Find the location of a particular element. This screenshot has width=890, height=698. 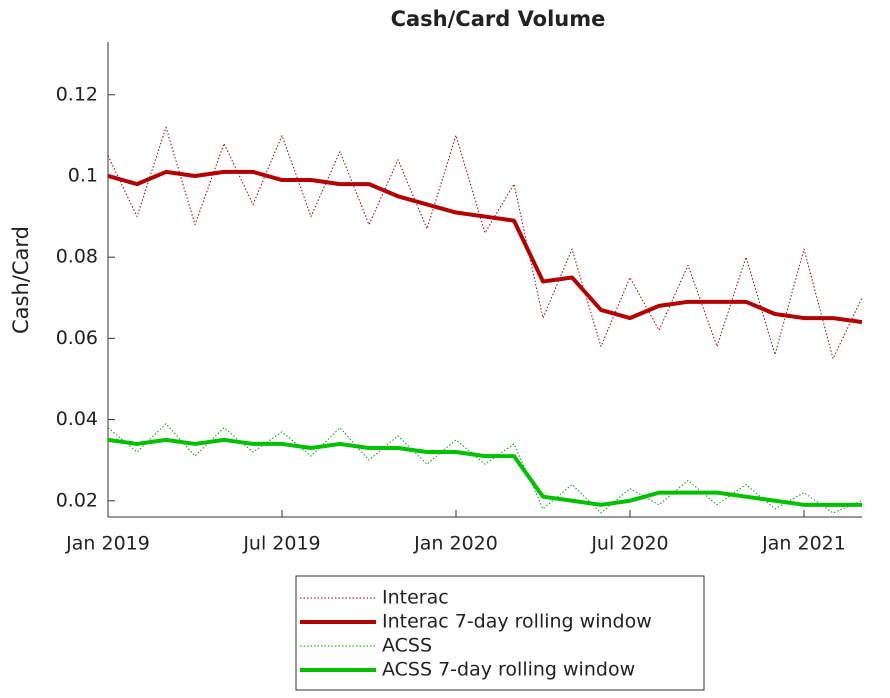

legend-label: ACSS 7-day rolling window is located at coordinates (508, 670).